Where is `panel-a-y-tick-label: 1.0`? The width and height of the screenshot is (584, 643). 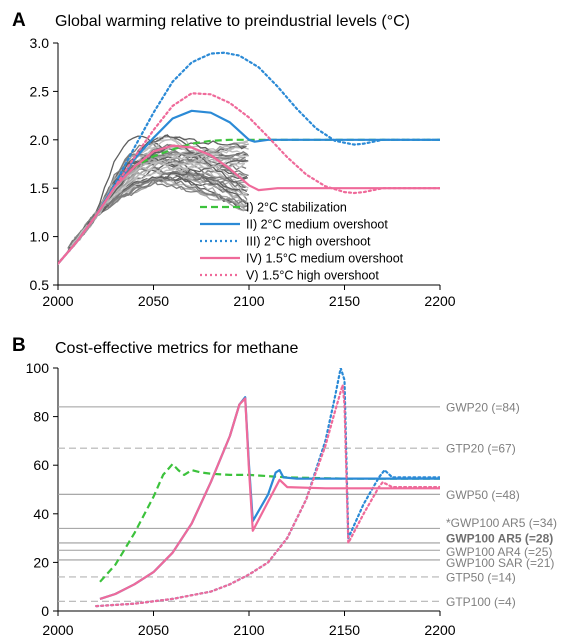 panel-a-y-tick-label: 1.0 is located at coordinates (40, 237).